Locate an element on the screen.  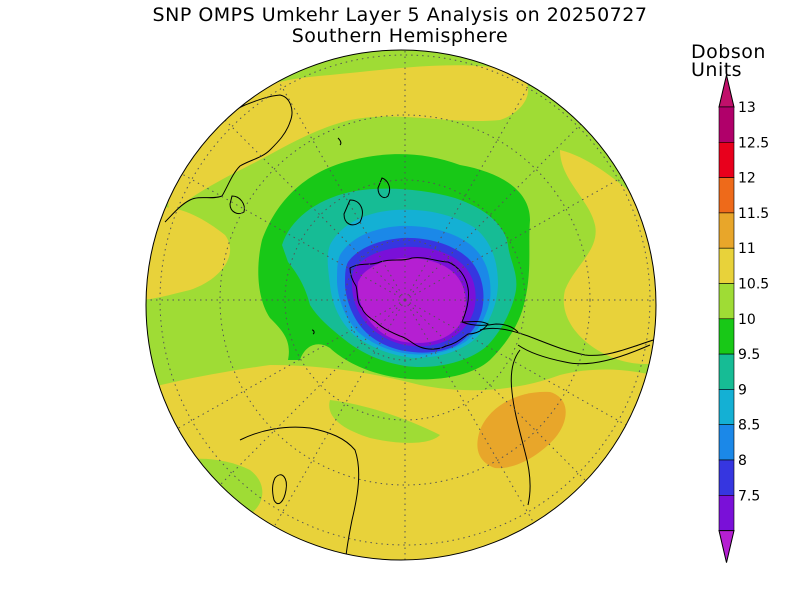
colorbar-unit-label-2: Units is located at coordinates (717, 70).